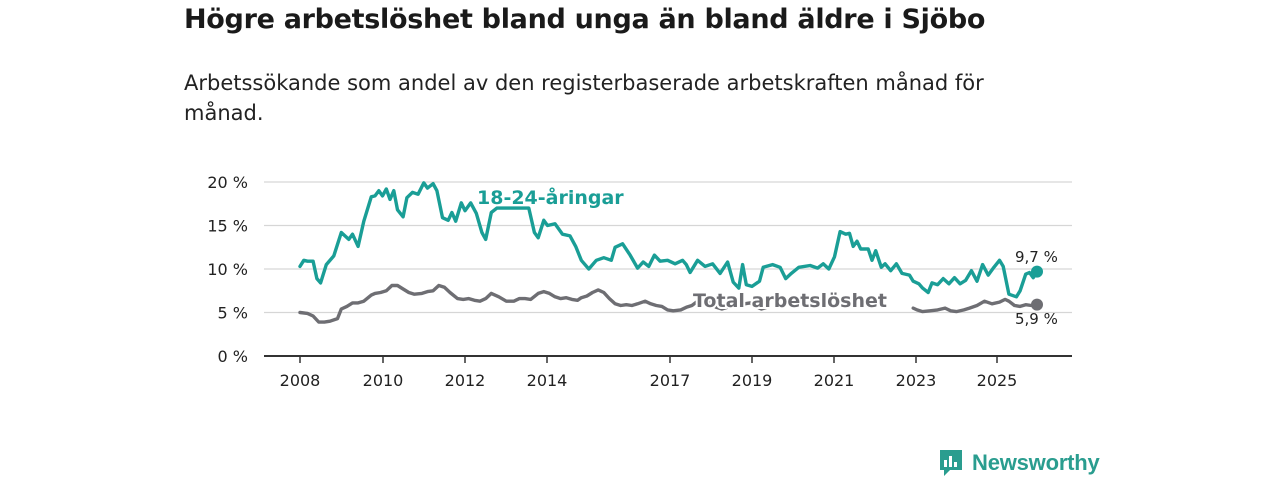  I want to click on newsworthy-logo: Newsworthy, so click(1019, 463).